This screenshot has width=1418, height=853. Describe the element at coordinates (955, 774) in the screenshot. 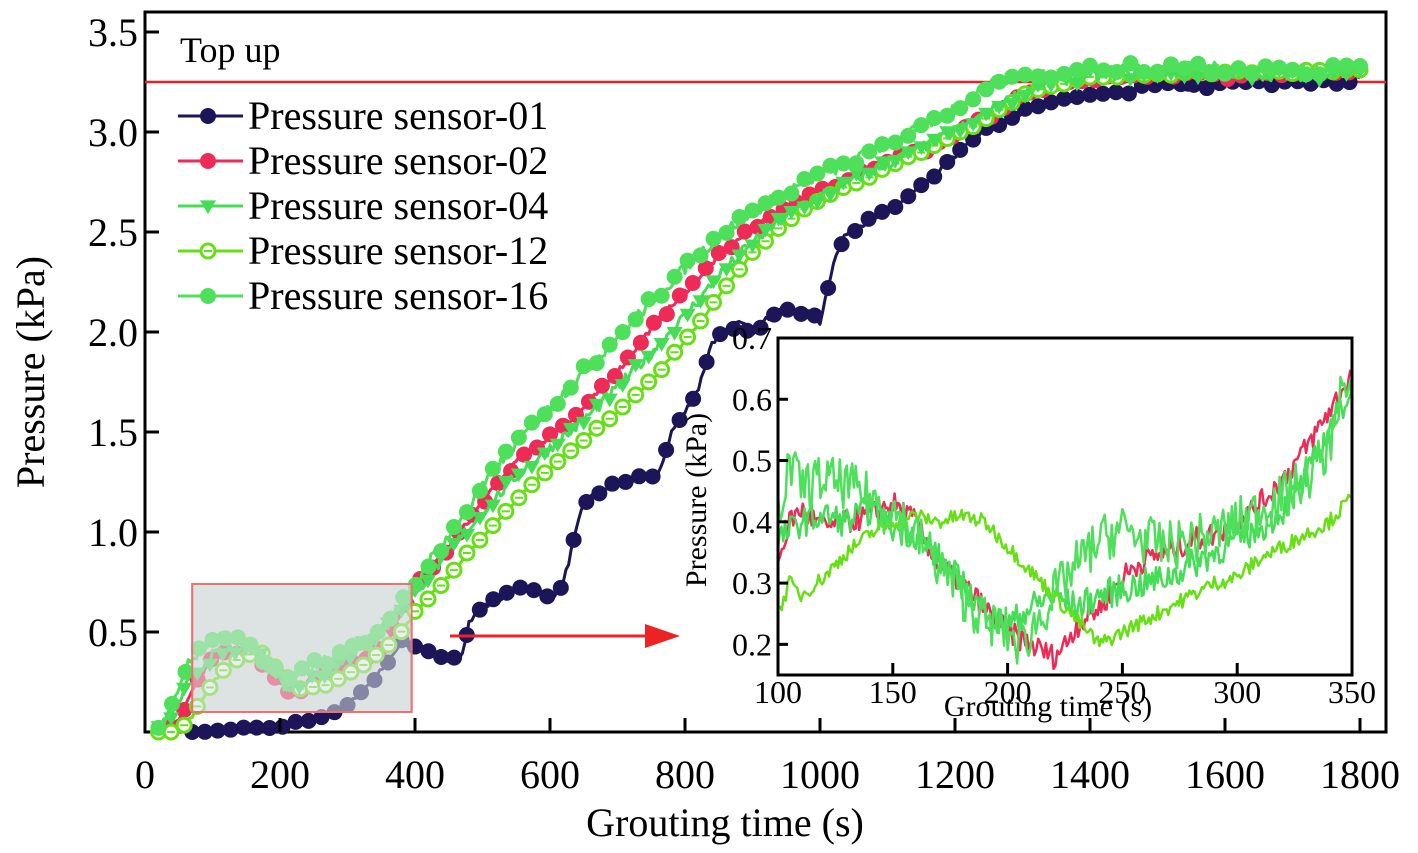

I see `x-tick-label: 1200` at that location.